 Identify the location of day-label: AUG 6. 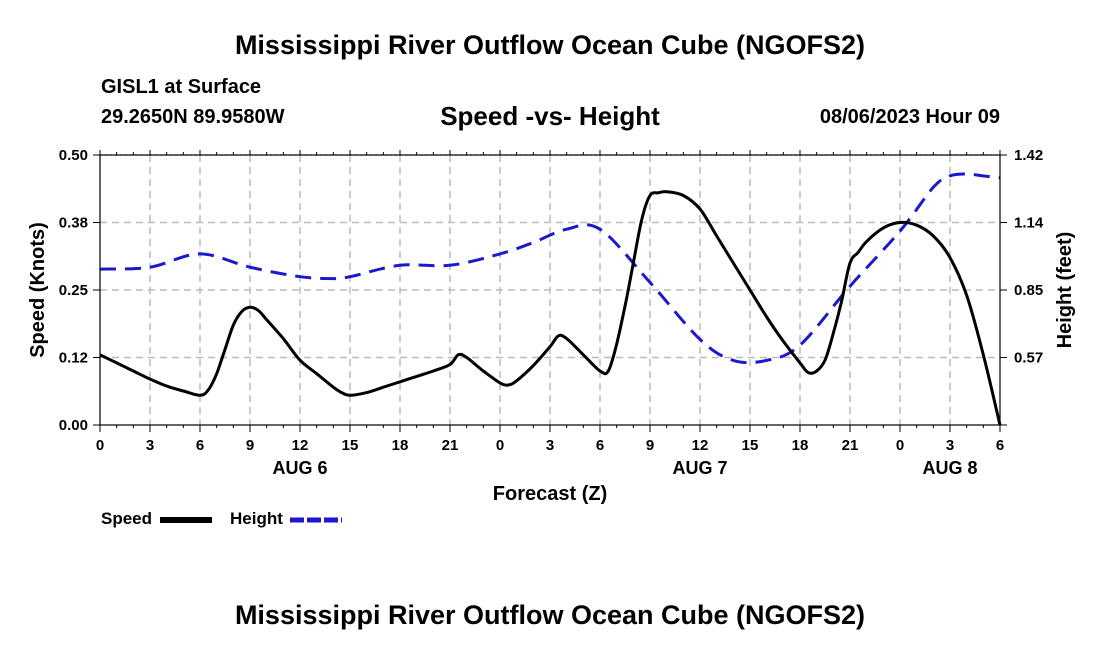
(299, 468).